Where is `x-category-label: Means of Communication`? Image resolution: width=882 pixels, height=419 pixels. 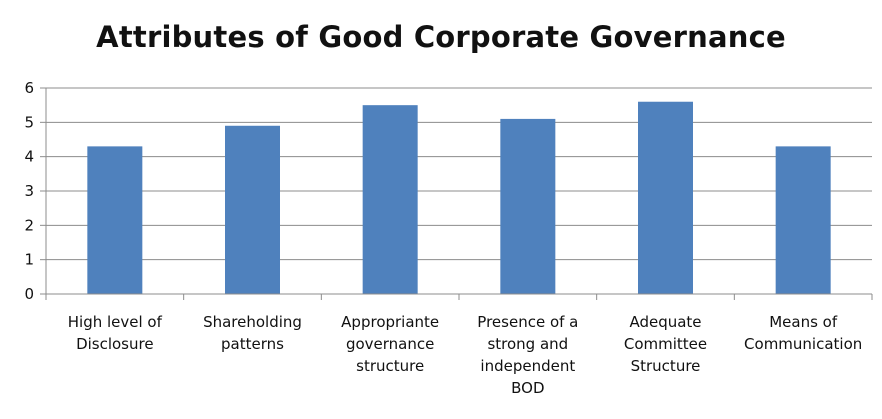
x-category-label: Means of Communication is located at coordinates (803, 333).